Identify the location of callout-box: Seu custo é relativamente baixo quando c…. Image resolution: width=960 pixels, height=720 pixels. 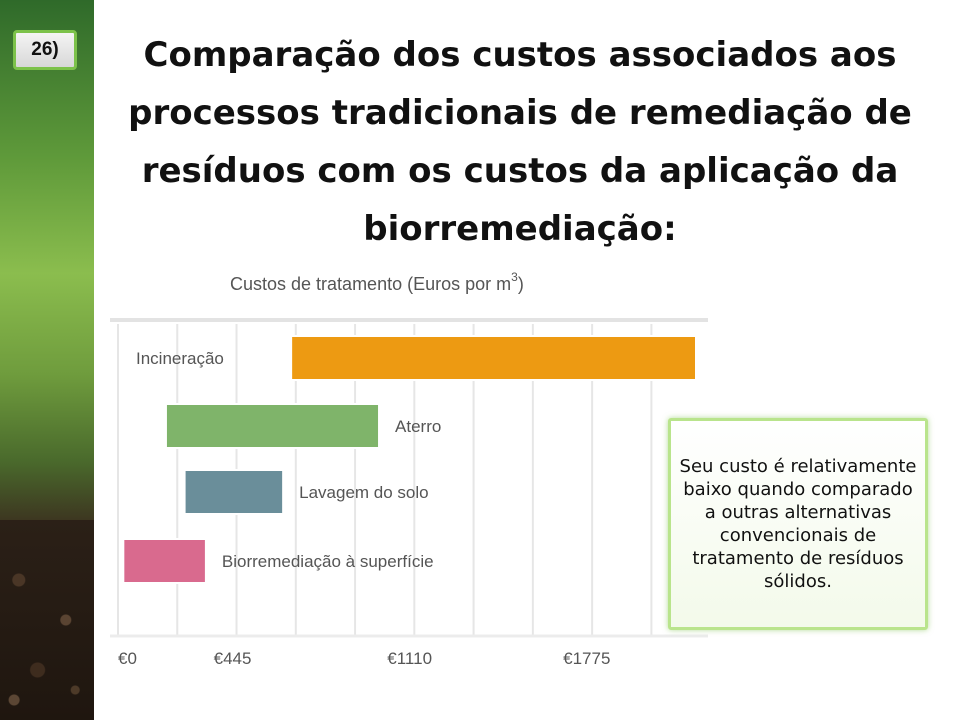
(798, 524).